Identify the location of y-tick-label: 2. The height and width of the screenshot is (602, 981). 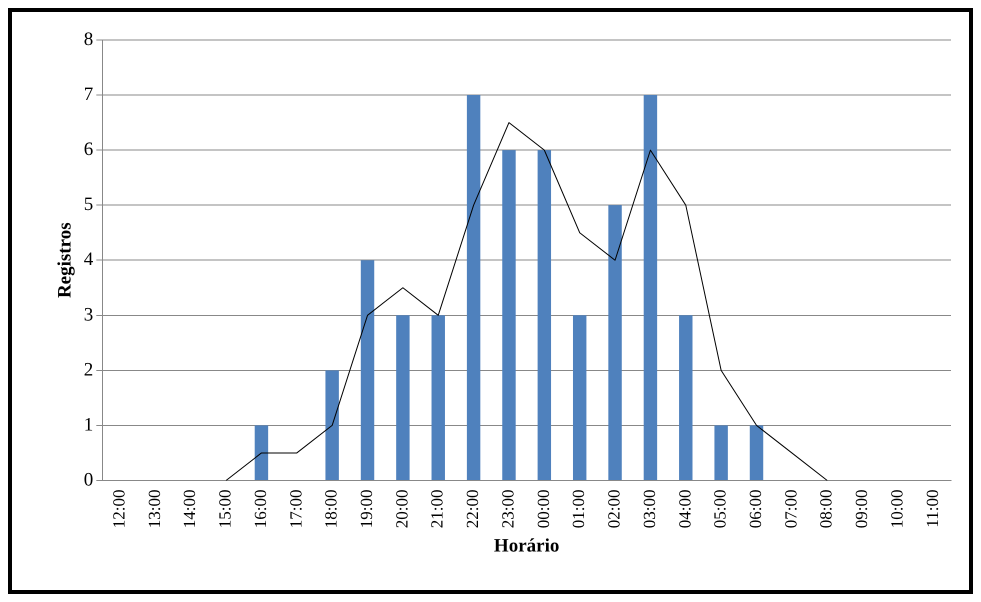
(89, 369).